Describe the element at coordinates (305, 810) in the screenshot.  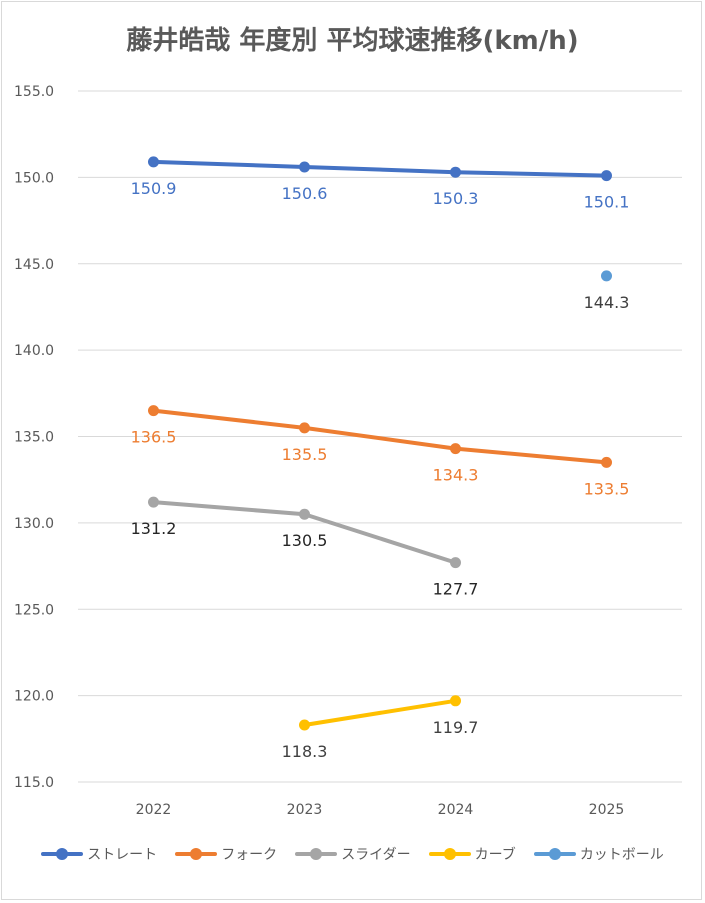
I see `x-tick-label: 2023` at that location.